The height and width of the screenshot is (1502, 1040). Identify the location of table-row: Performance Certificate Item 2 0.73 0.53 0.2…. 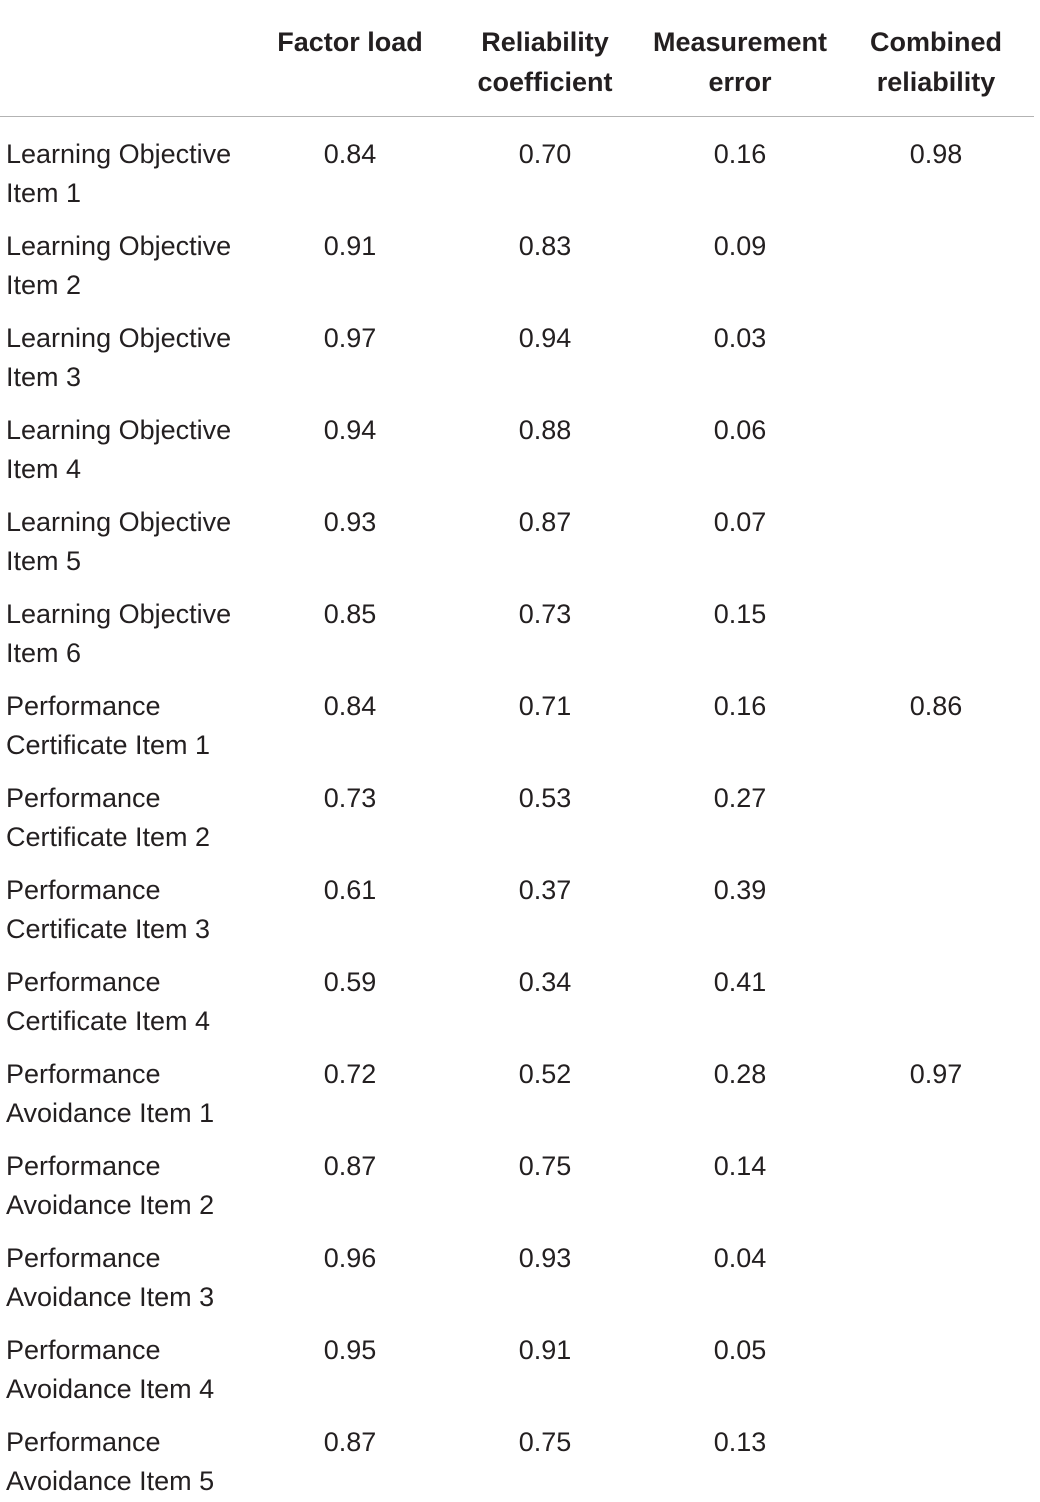
(517, 812).